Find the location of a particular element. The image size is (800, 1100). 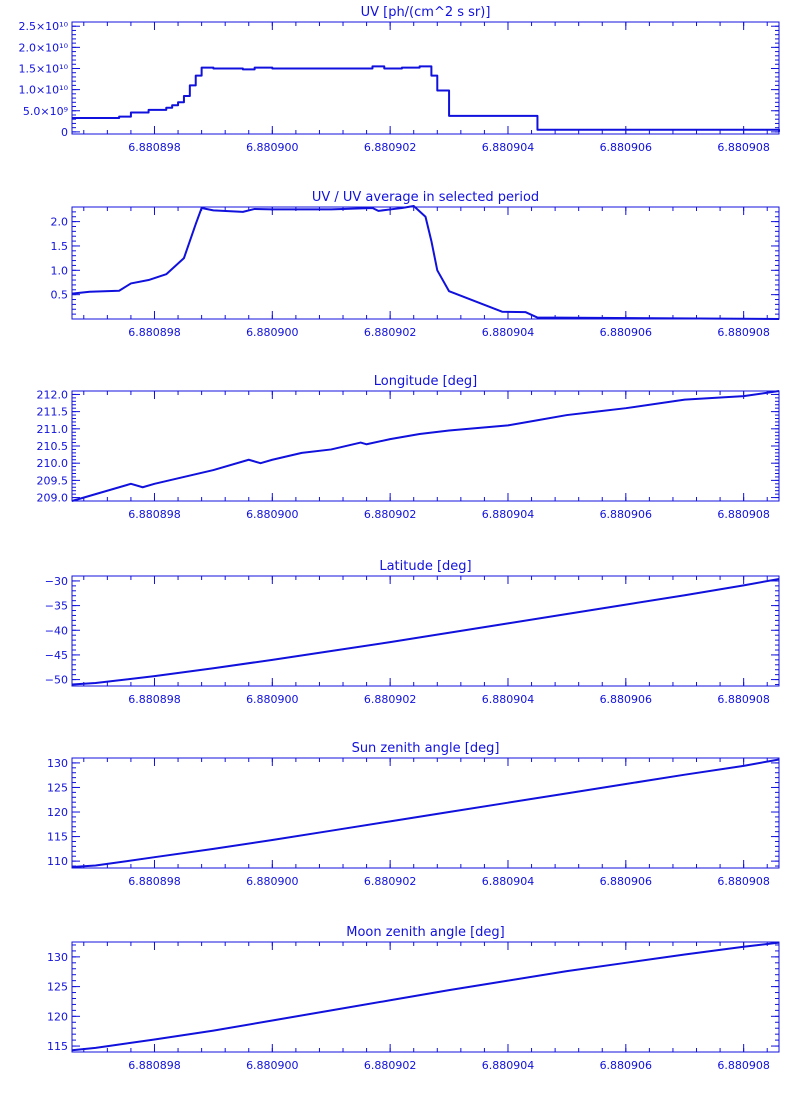

y-tick-label: 209.0 is located at coordinates (53, 498).